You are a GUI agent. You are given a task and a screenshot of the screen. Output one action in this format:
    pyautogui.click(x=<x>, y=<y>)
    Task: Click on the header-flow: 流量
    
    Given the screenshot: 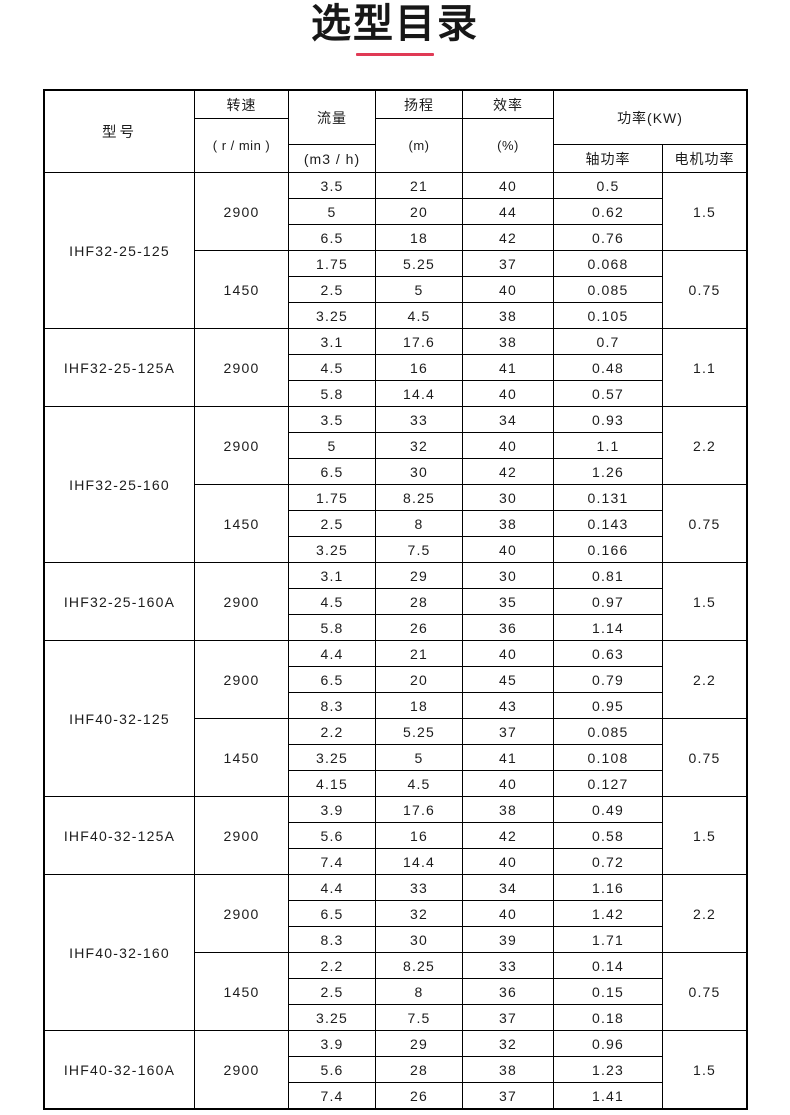 What is the action you would take?
    pyautogui.click(x=332, y=117)
    